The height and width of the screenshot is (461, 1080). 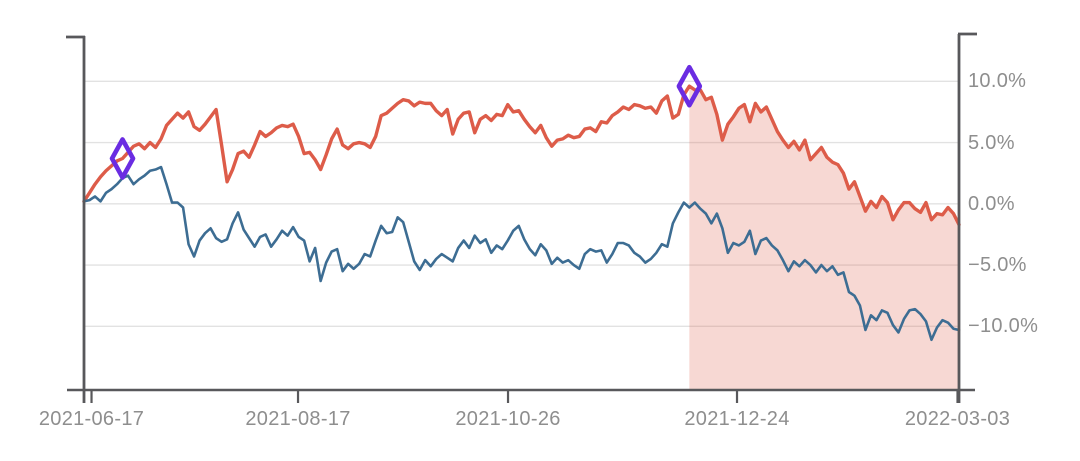 What do you see at coordinates (91, 419) in the screenshot?
I see `x-tick-label: 2021-06-17` at bounding box center [91, 419].